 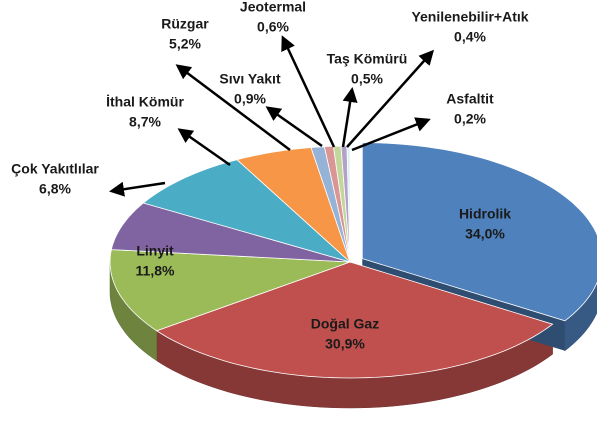 I want to click on slice-name: Doğal Gaz, so click(x=345, y=324).